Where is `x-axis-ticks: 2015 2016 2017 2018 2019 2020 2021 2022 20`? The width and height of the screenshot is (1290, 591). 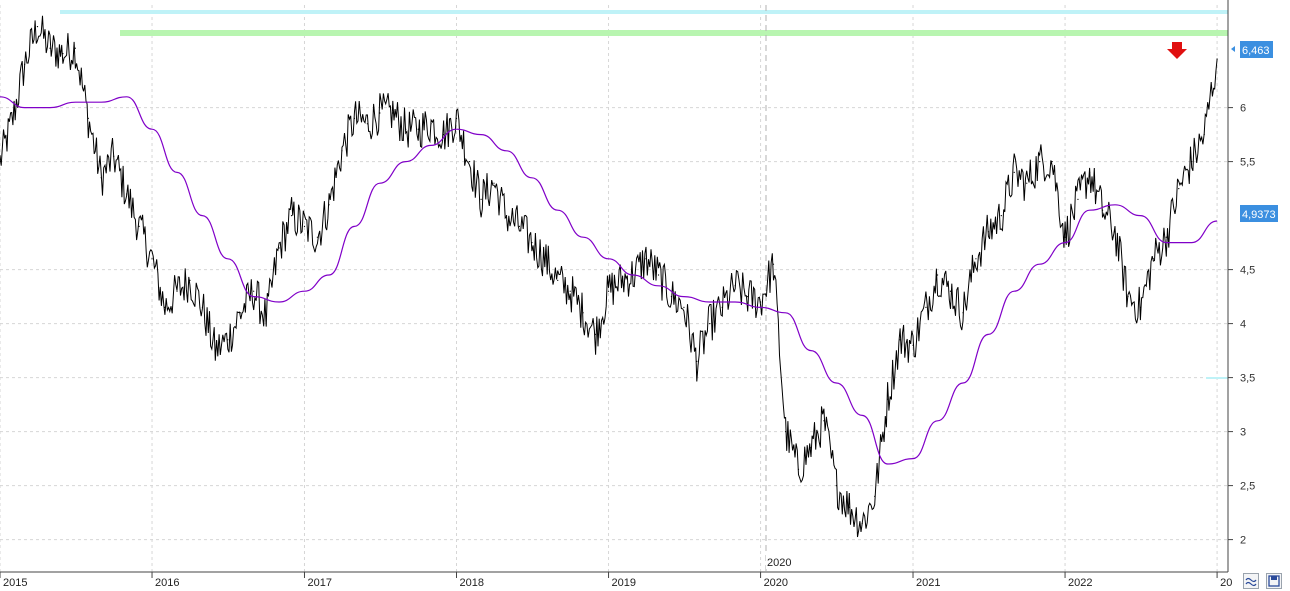 x-axis-ticks: 2015 2016 2017 2018 2019 2020 2021 2022 20 is located at coordinates (616, 580).